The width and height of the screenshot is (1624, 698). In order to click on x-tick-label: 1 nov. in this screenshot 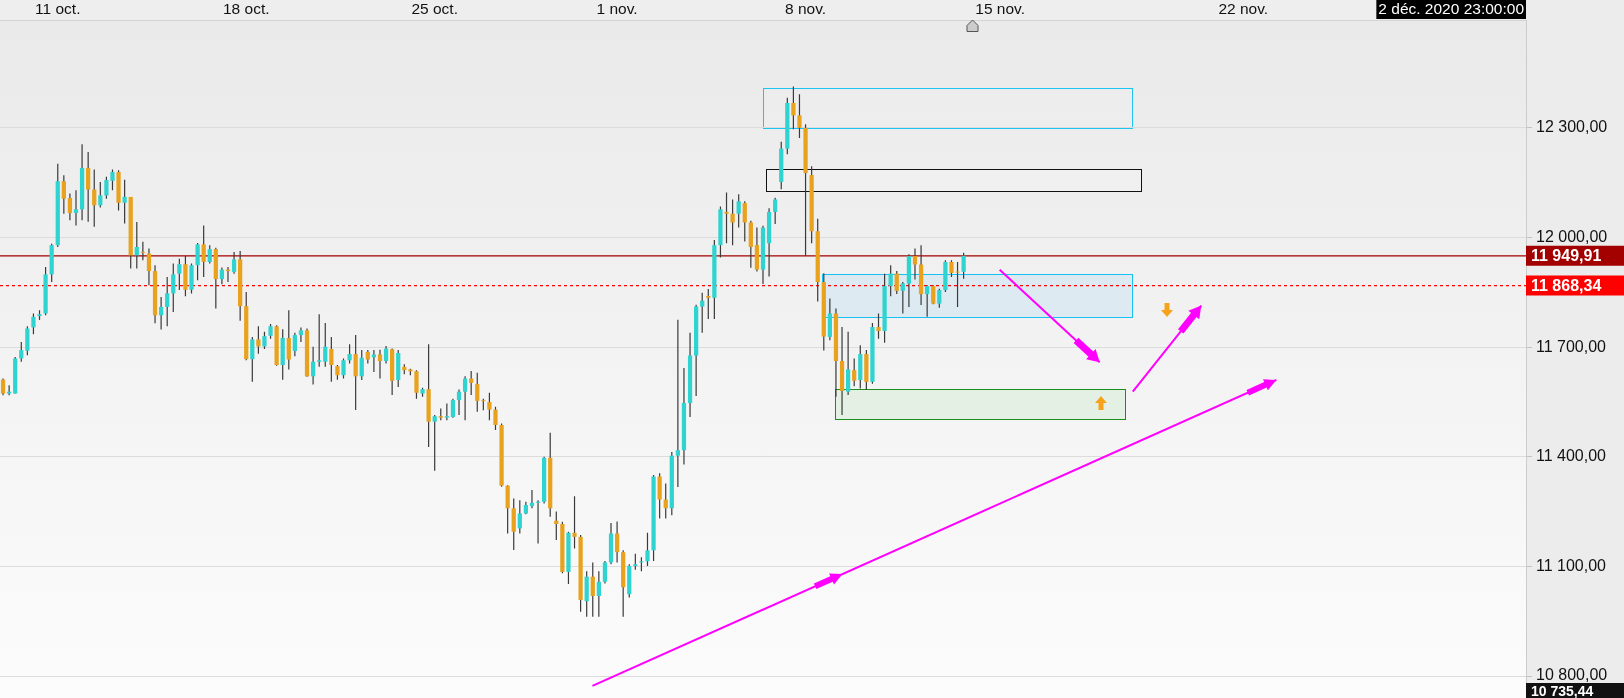, I will do `click(617, 8)`.